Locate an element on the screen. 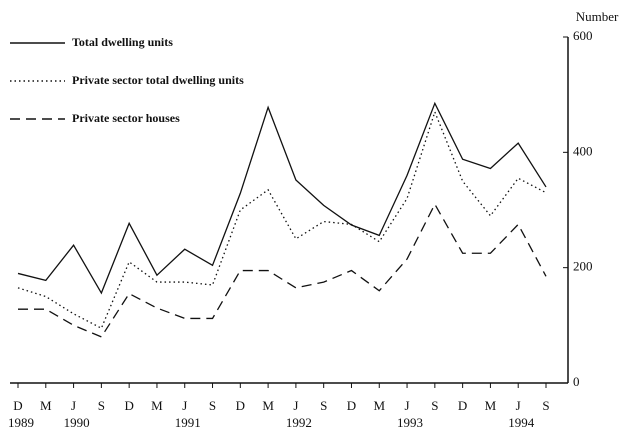  x-year-label: 1989 is located at coordinates (21, 422).